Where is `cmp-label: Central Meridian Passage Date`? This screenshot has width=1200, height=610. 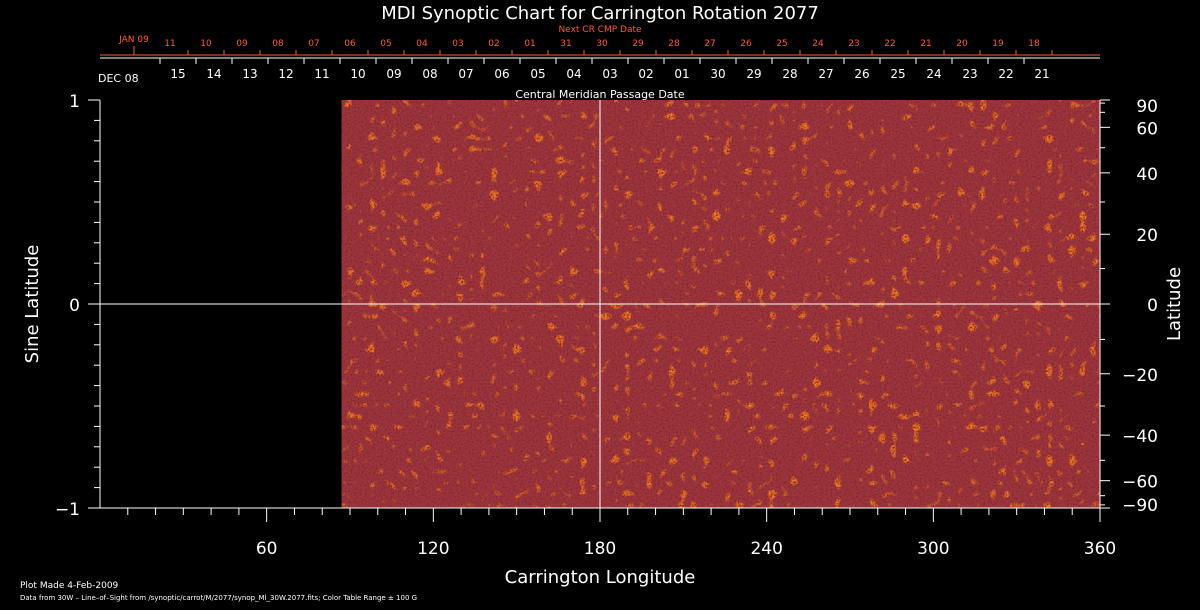
cmp-label: Central Meridian Passage Date is located at coordinates (599, 94).